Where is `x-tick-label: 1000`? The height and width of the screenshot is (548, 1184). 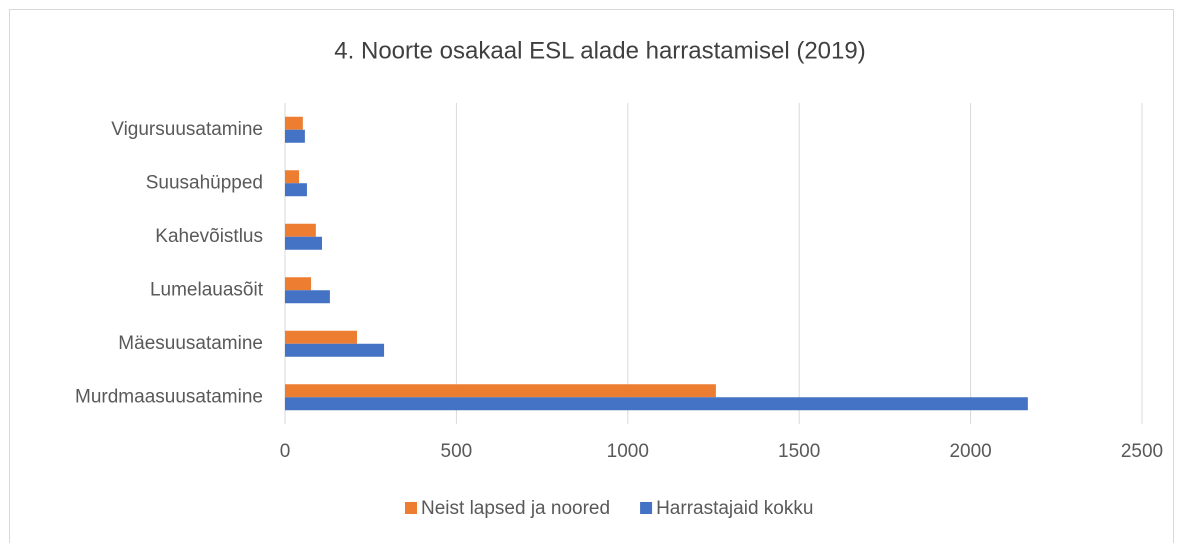
x-tick-label: 1000 is located at coordinates (628, 451).